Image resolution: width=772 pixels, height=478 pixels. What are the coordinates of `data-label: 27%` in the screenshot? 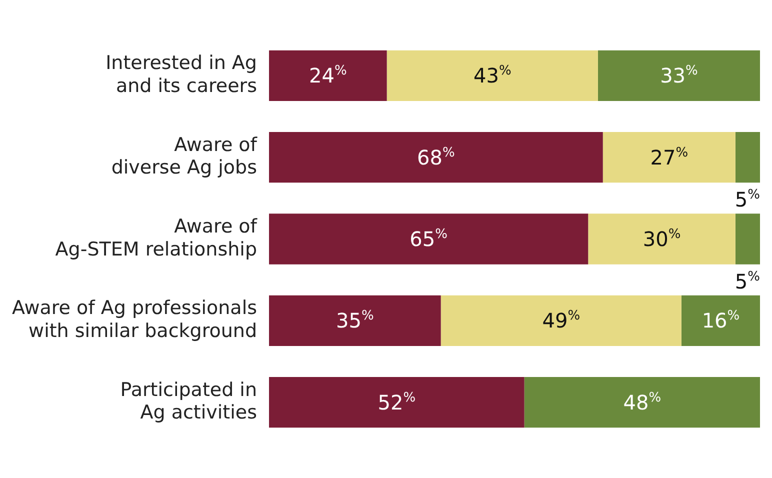 It's located at (669, 157).